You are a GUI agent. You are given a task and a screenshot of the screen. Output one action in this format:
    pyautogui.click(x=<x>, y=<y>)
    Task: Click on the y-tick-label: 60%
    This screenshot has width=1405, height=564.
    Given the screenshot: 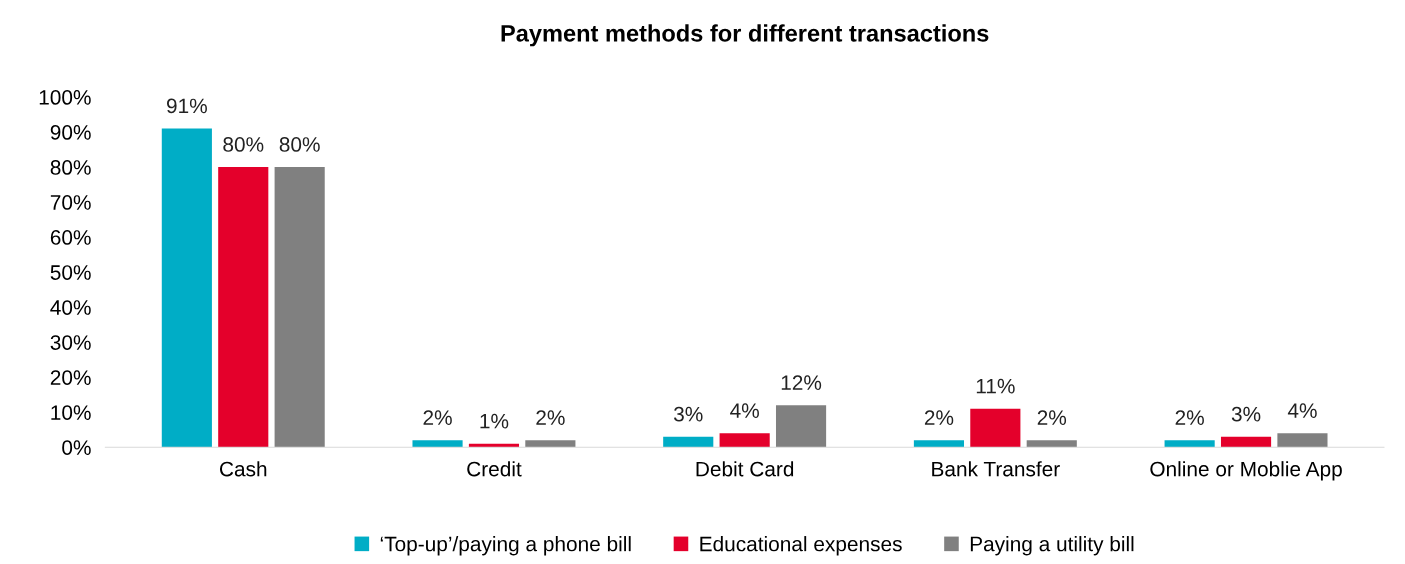 What is the action you would take?
    pyautogui.click(x=70, y=237)
    